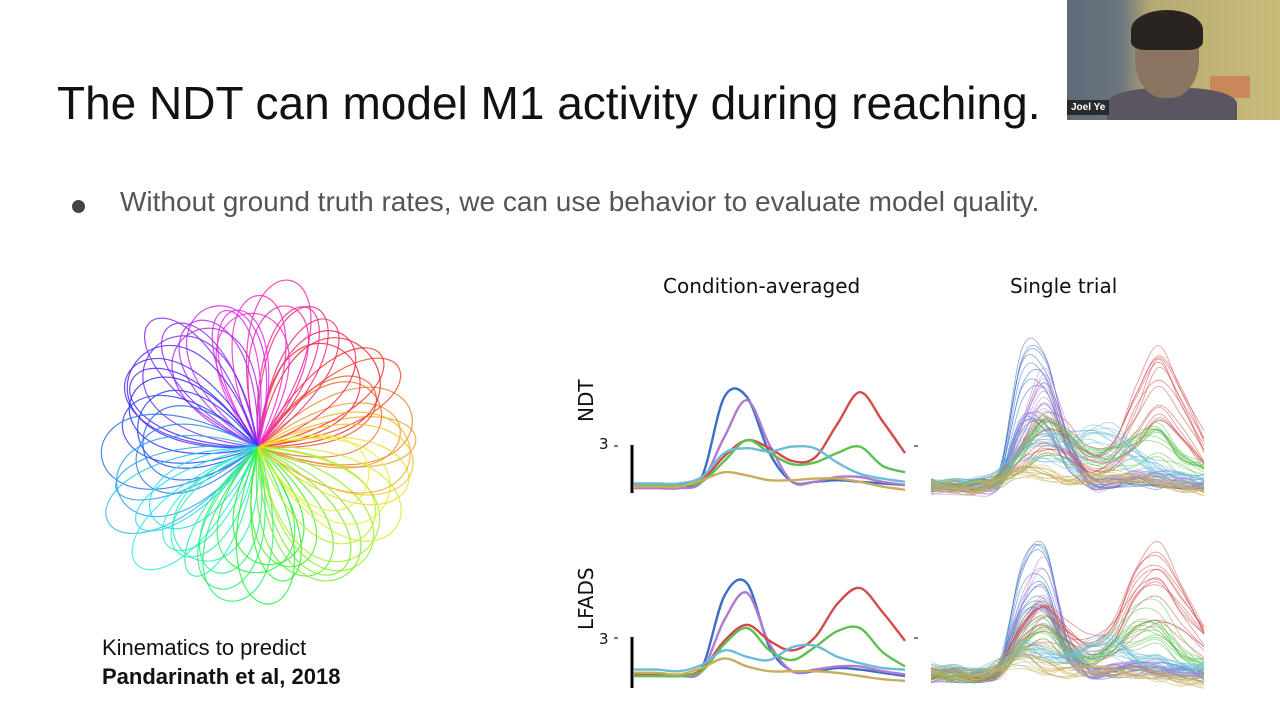  What do you see at coordinates (1167, 30) in the screenshot?
I see `speaker-hair` at bounding box center [1167, 30].